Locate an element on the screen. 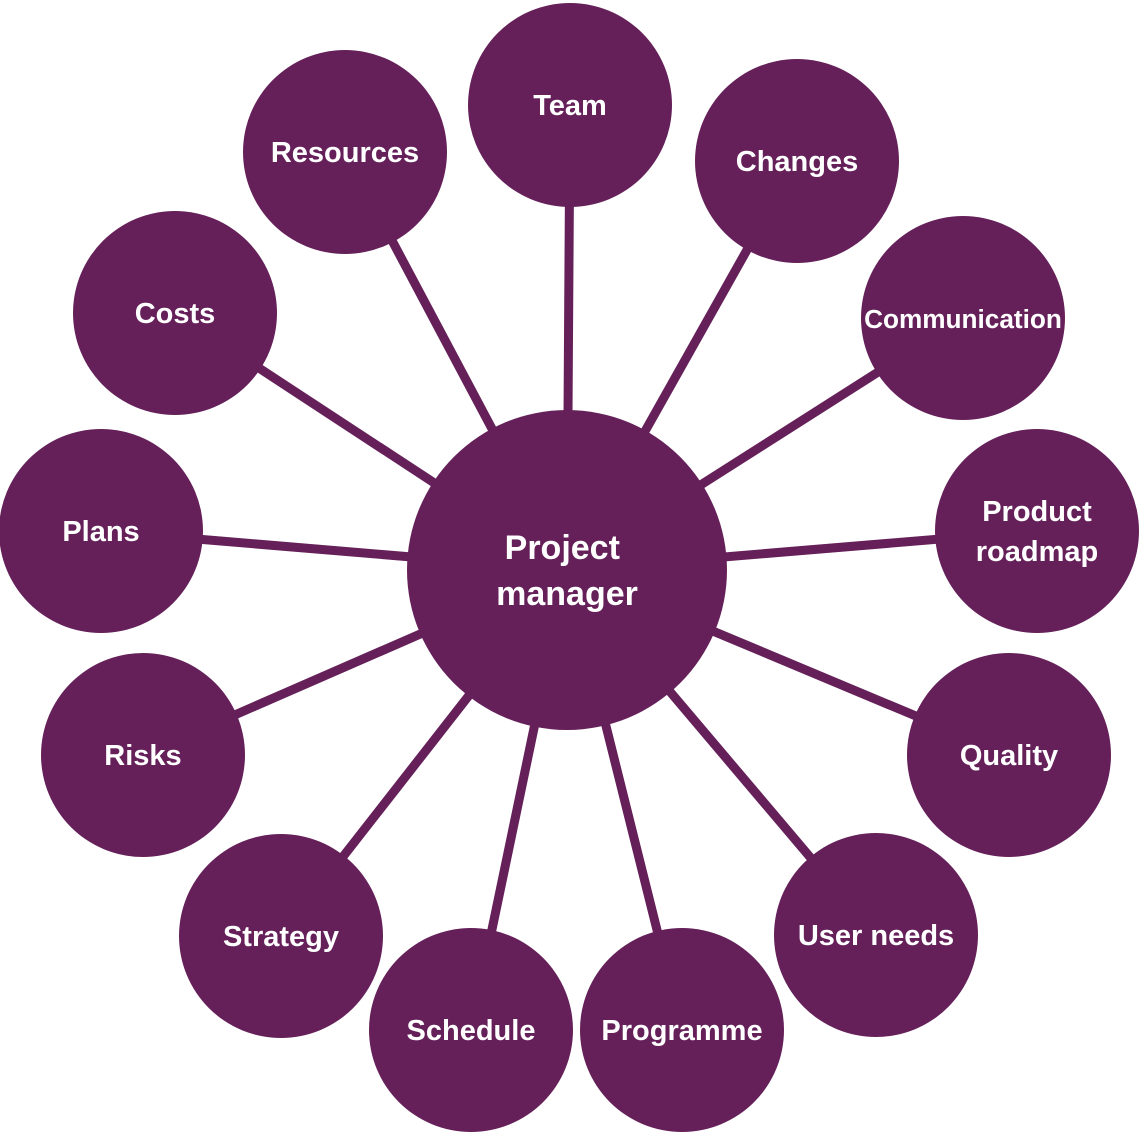 Image resolution: width=1141 pixels, height=1132 pixels. node-quality: Quality is located at coordinates (1009, 755).